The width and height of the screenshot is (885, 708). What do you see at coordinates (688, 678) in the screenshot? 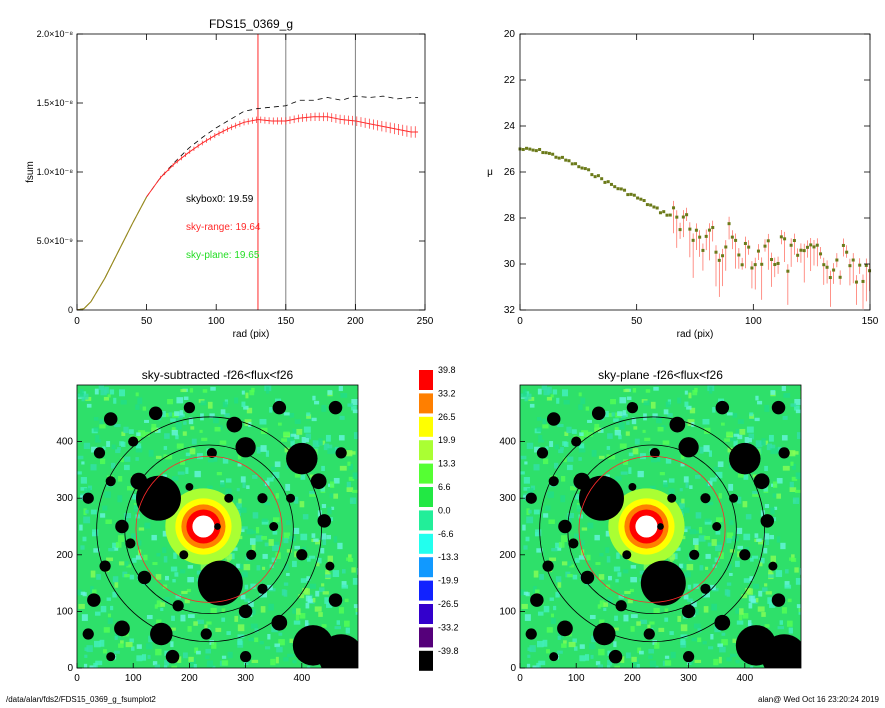
I see `x-tick-label: 300` at bounding box center [688, 678].